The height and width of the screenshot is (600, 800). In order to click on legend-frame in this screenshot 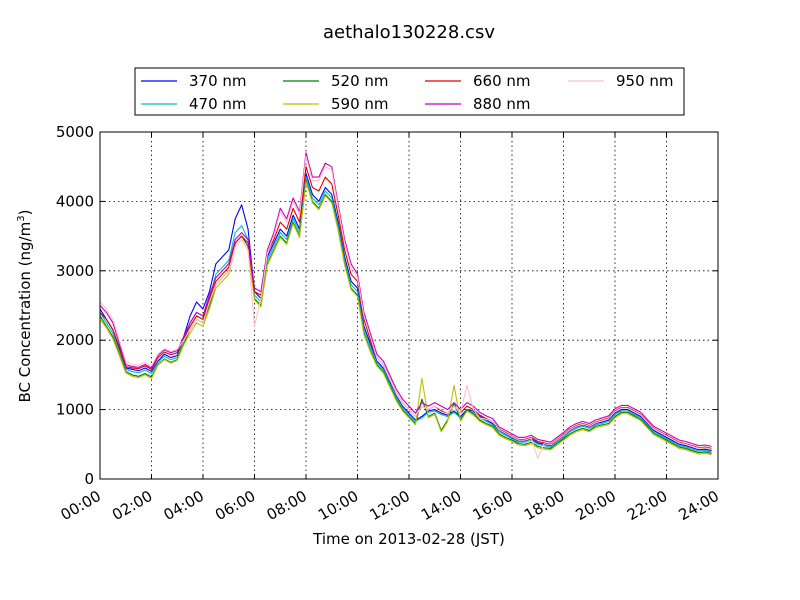, I will do `click(409, 91)`.